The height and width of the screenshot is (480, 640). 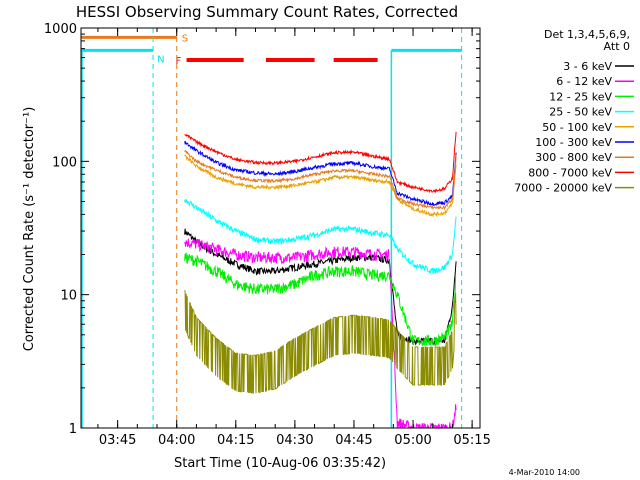 What do you see at coordinates (573, 157) in the screenshot?
I see `legend-entry-label: 300 - 800 keV` at bounding box center [573, 157].